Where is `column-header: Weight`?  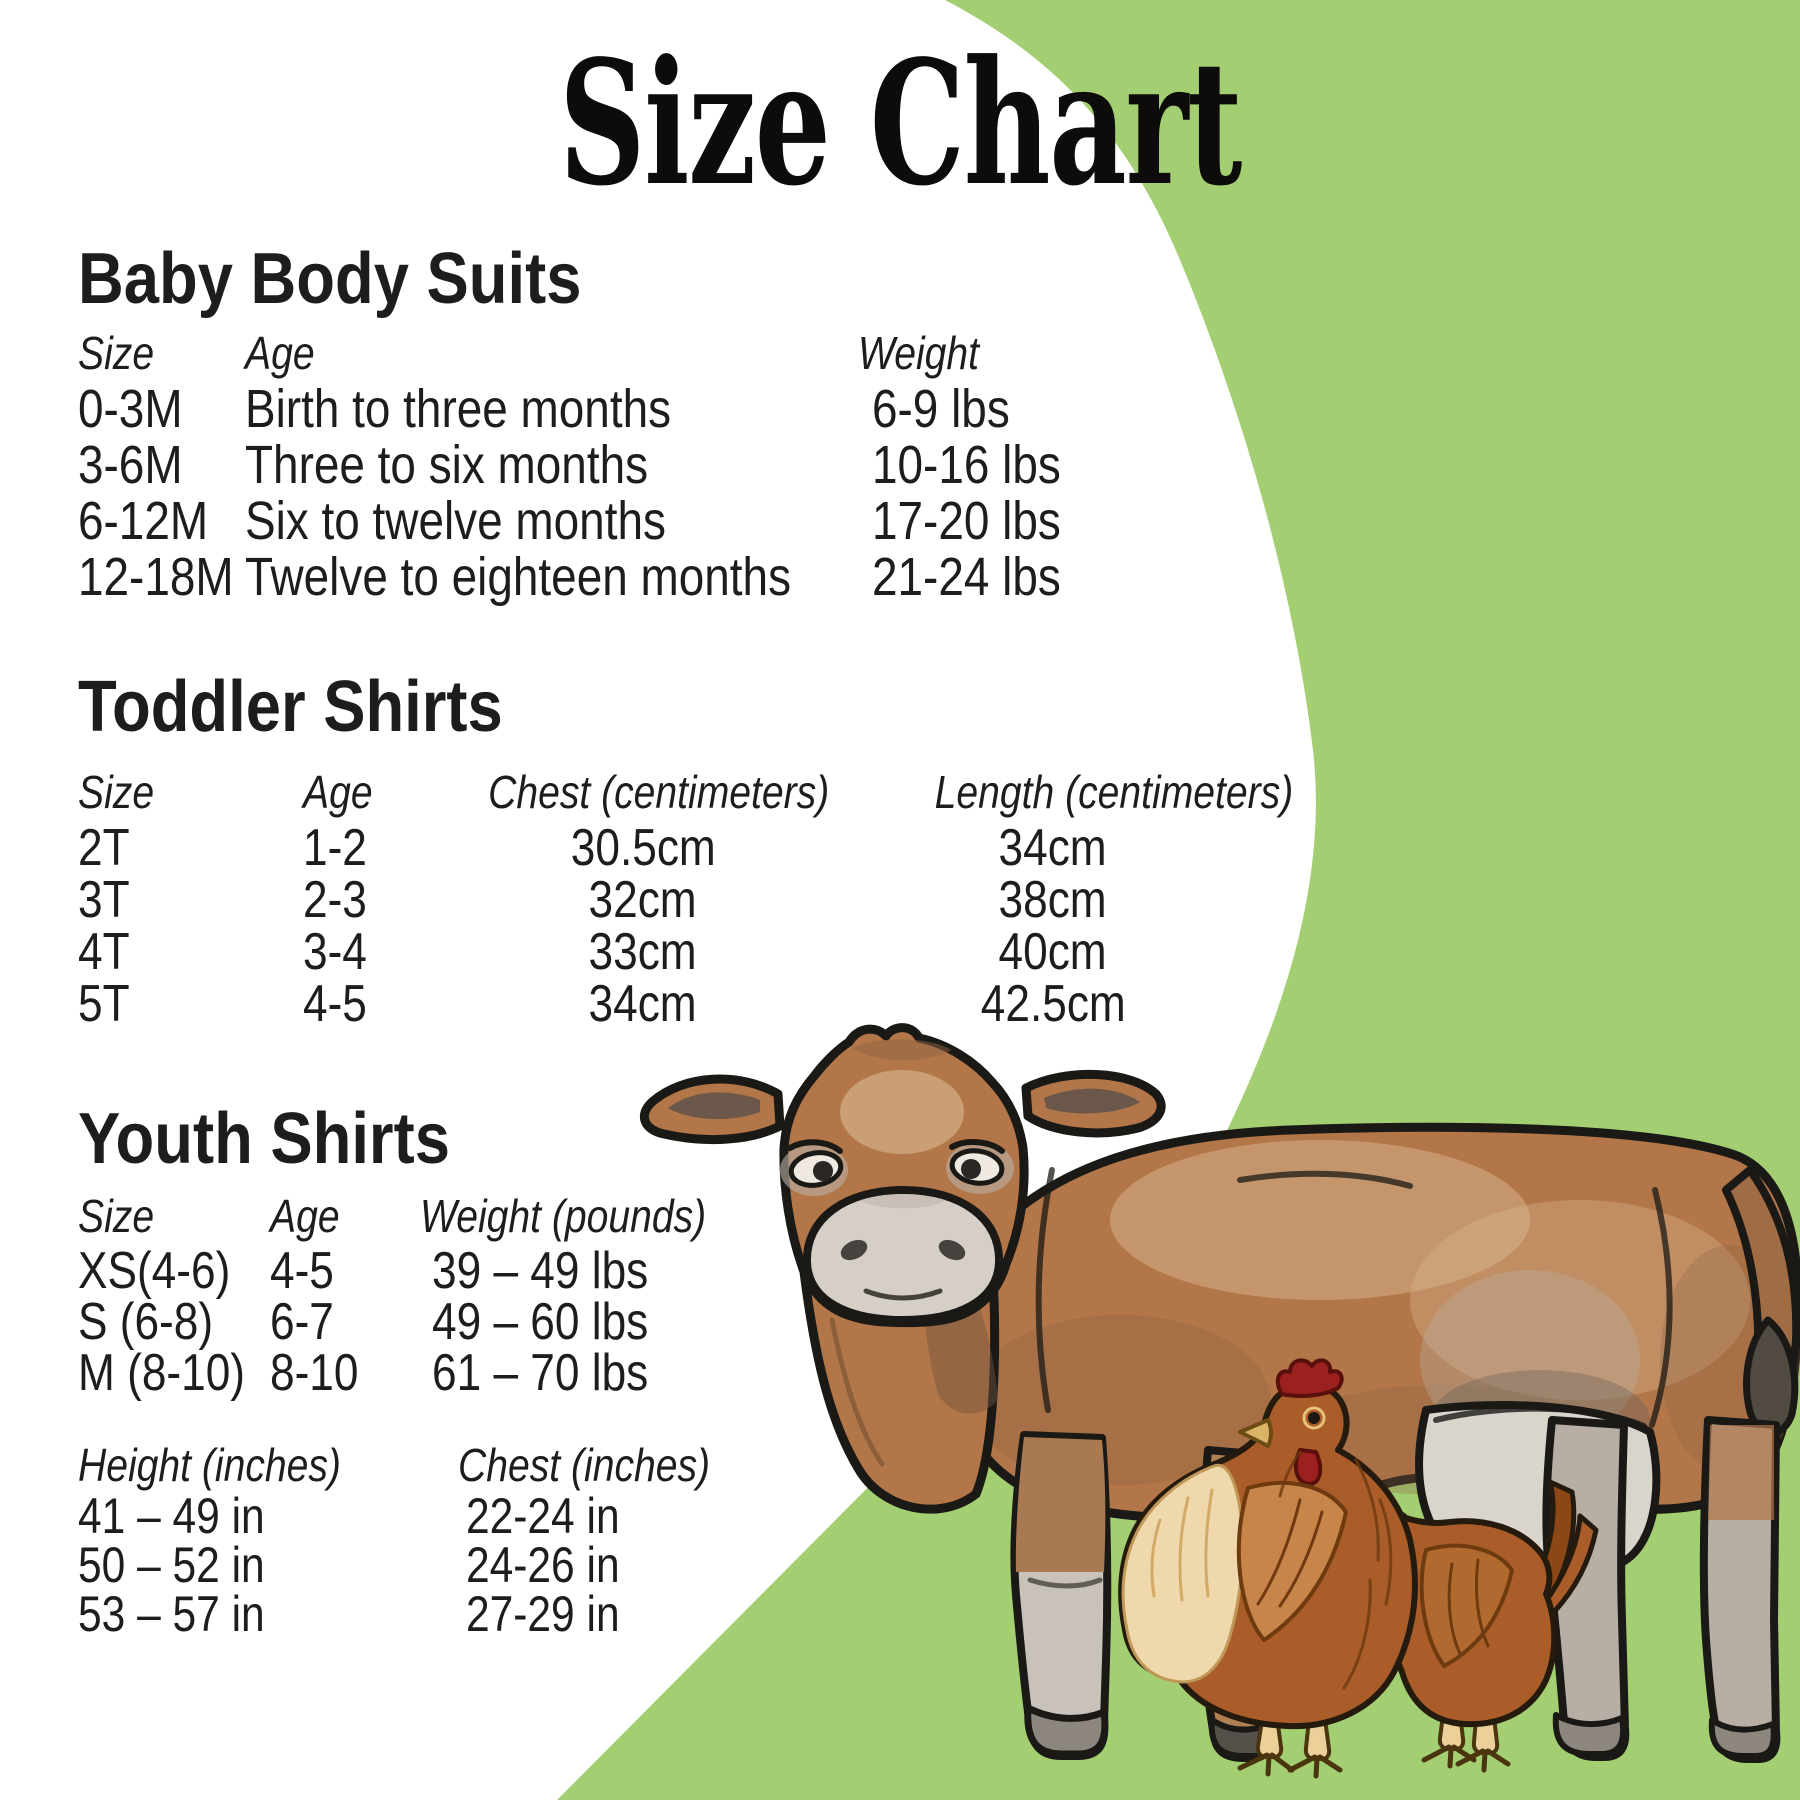 column-header: Weight is located at coordinates (918, 353).